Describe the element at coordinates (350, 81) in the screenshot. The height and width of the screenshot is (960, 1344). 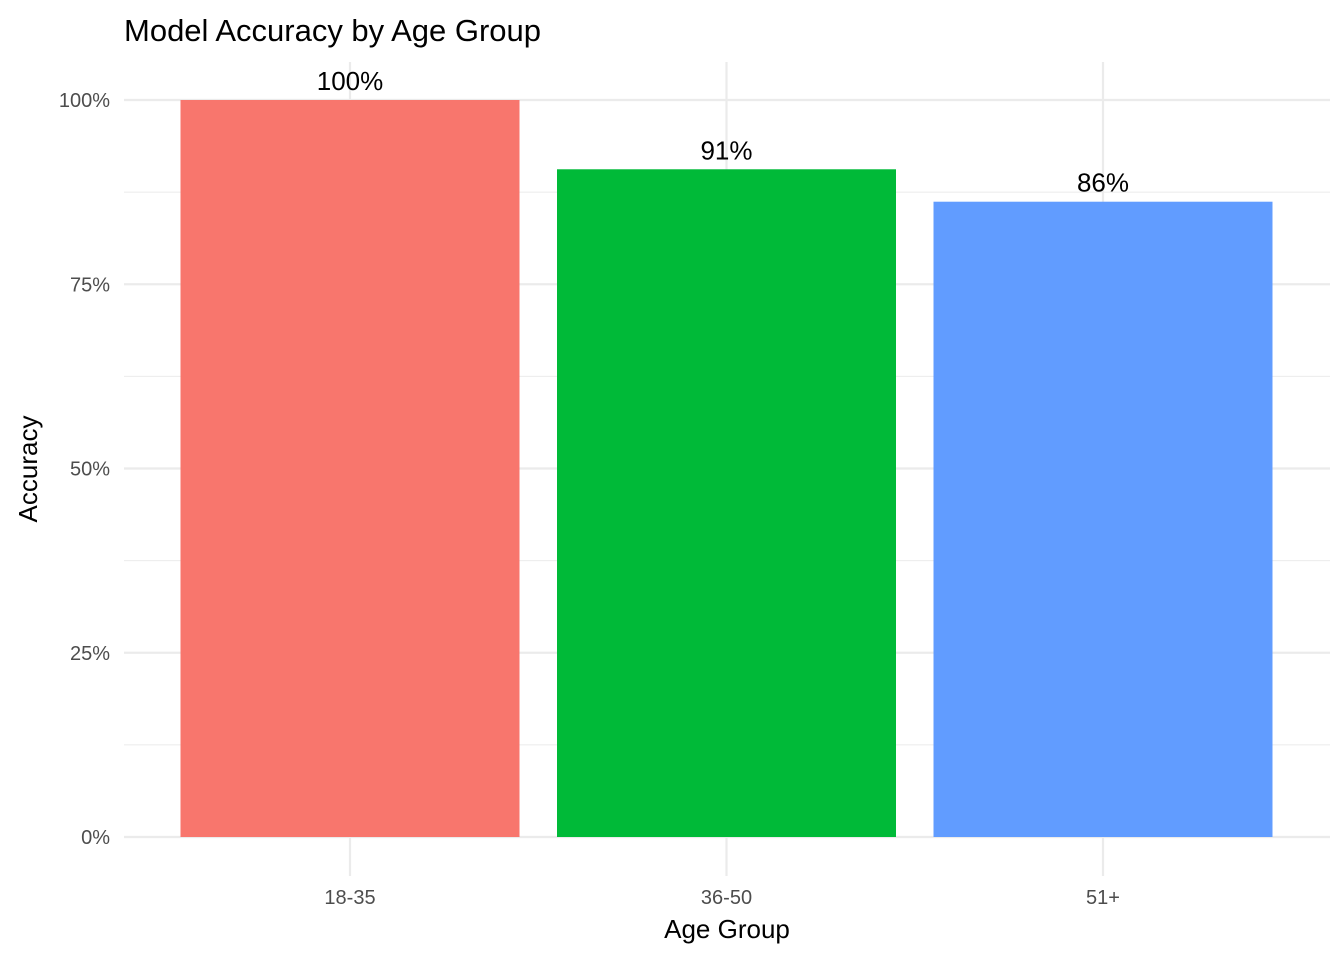
I see `bar-value-label: 100%` at that location.